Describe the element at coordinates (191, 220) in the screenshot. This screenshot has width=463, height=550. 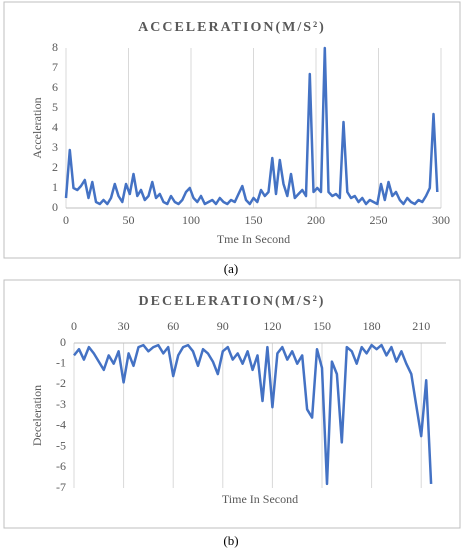
I see `x-tick-label: 100` at that location.